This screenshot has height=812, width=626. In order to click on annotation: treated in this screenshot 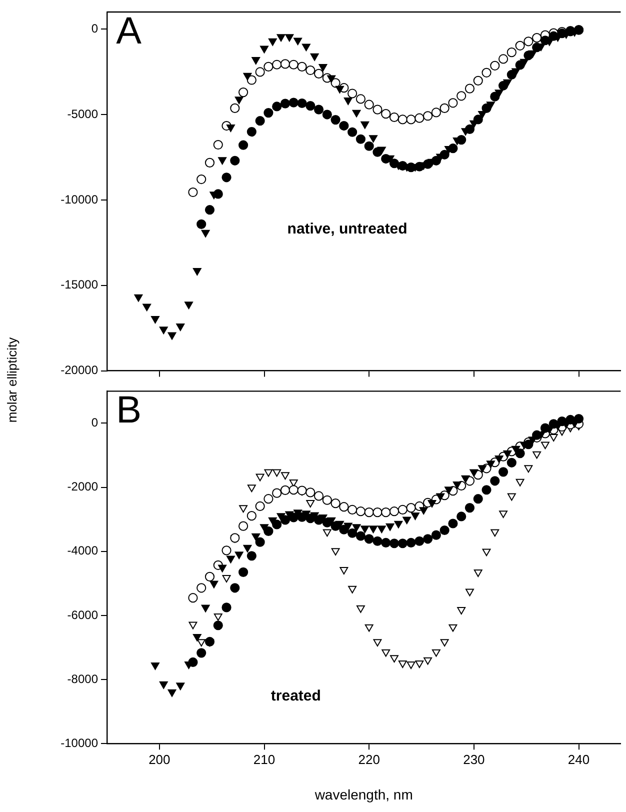, I will do `click(295, 695)`.